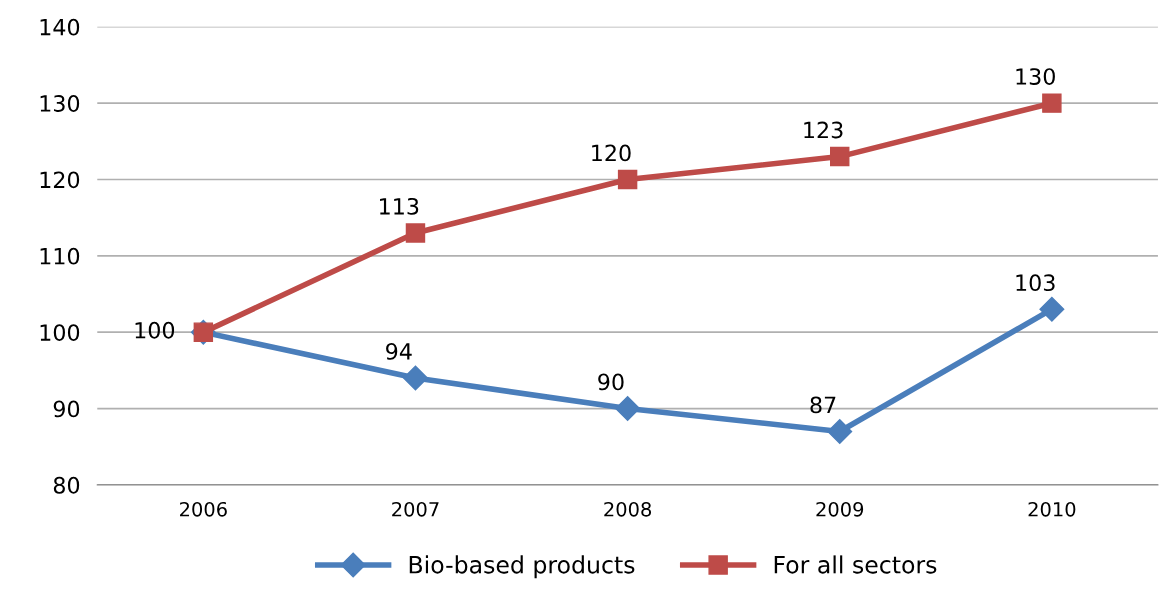 This screenshot has height=595, width=1172. Describe the element at coordinates (1035, 76) in the screenshot. I see `data-label: 130` at that location.